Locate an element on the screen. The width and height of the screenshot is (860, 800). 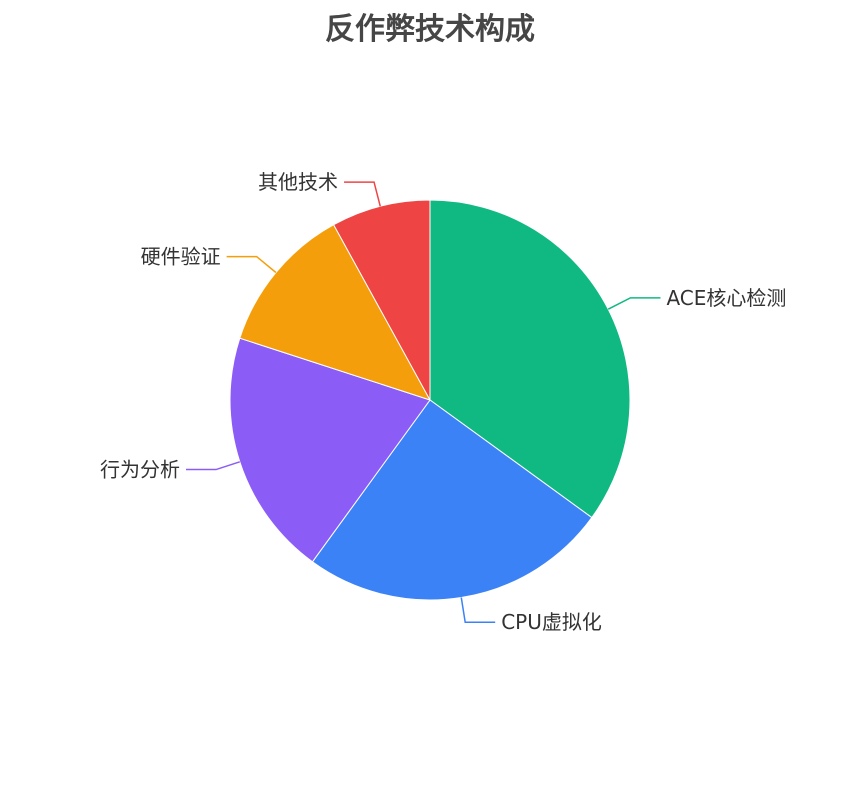
slice-label: CPU虚拟化 is located at coordinates (551, 622).